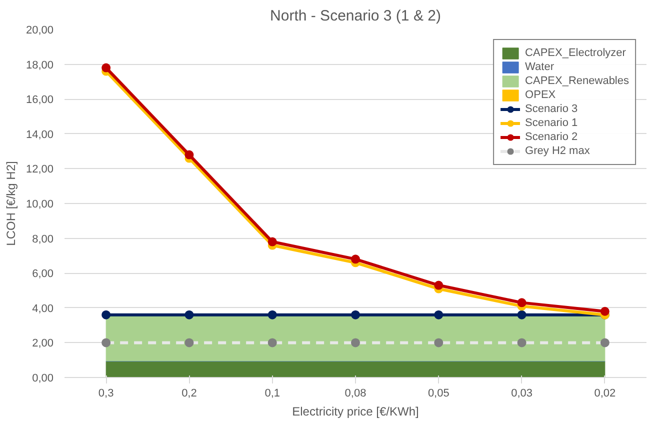 Image resolution: width=666 pixels, height=421 pixels. What do you see at coordinates (355, 16) in the screenshot?
I see `chart-title: North - Scenario 3 (1 & 2)` at bounding box center [355, 16].